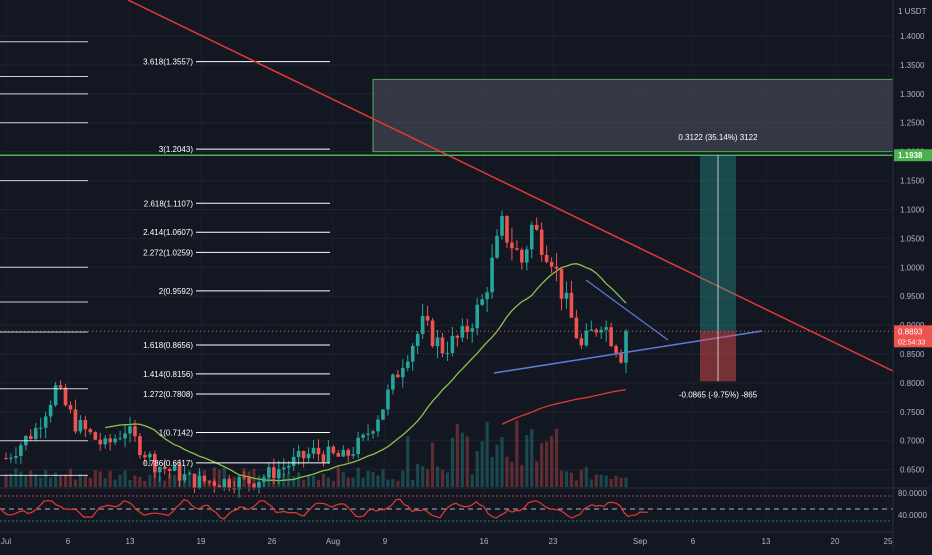  I want to click on price-tick-label: 0.8000, so click(912, 383).